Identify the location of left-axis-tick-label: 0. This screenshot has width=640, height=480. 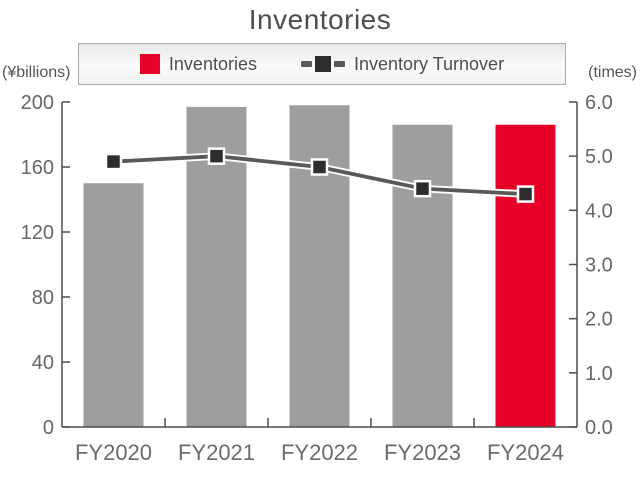
(48, 428).